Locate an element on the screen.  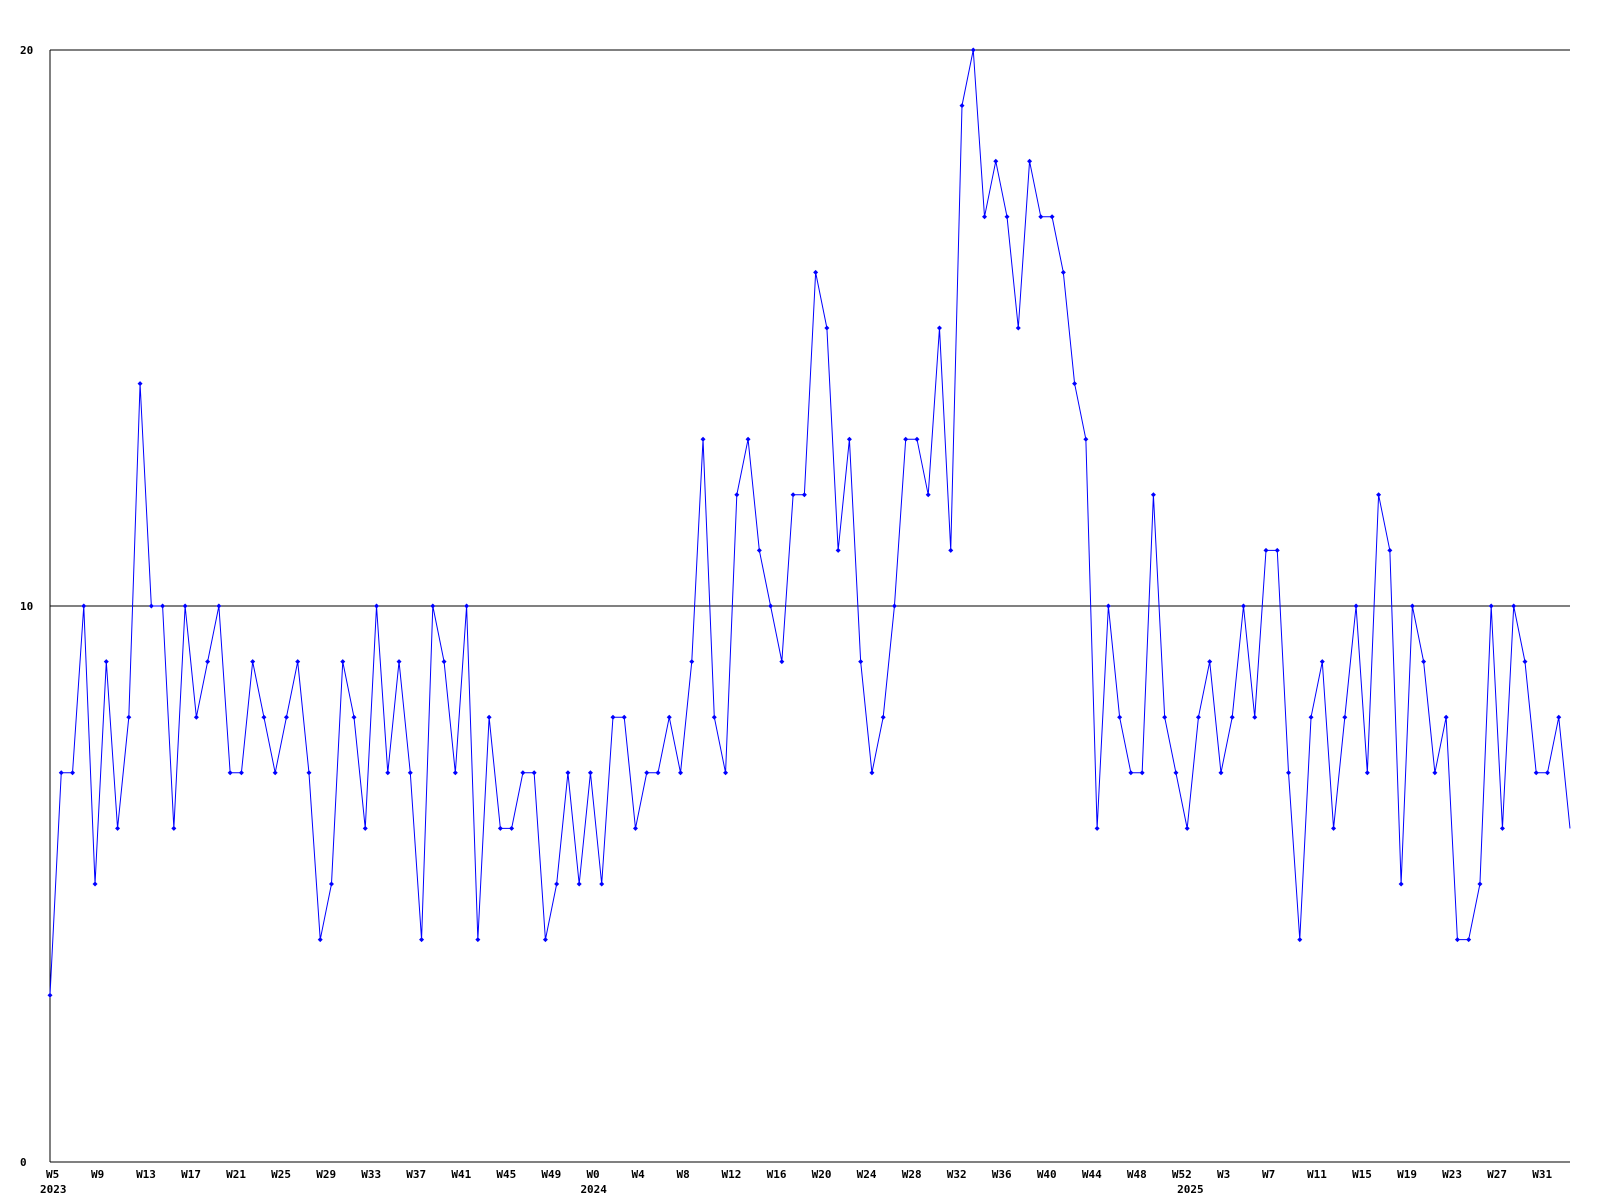
x-tick-label: W20 is located at coordinates (822, 1174).